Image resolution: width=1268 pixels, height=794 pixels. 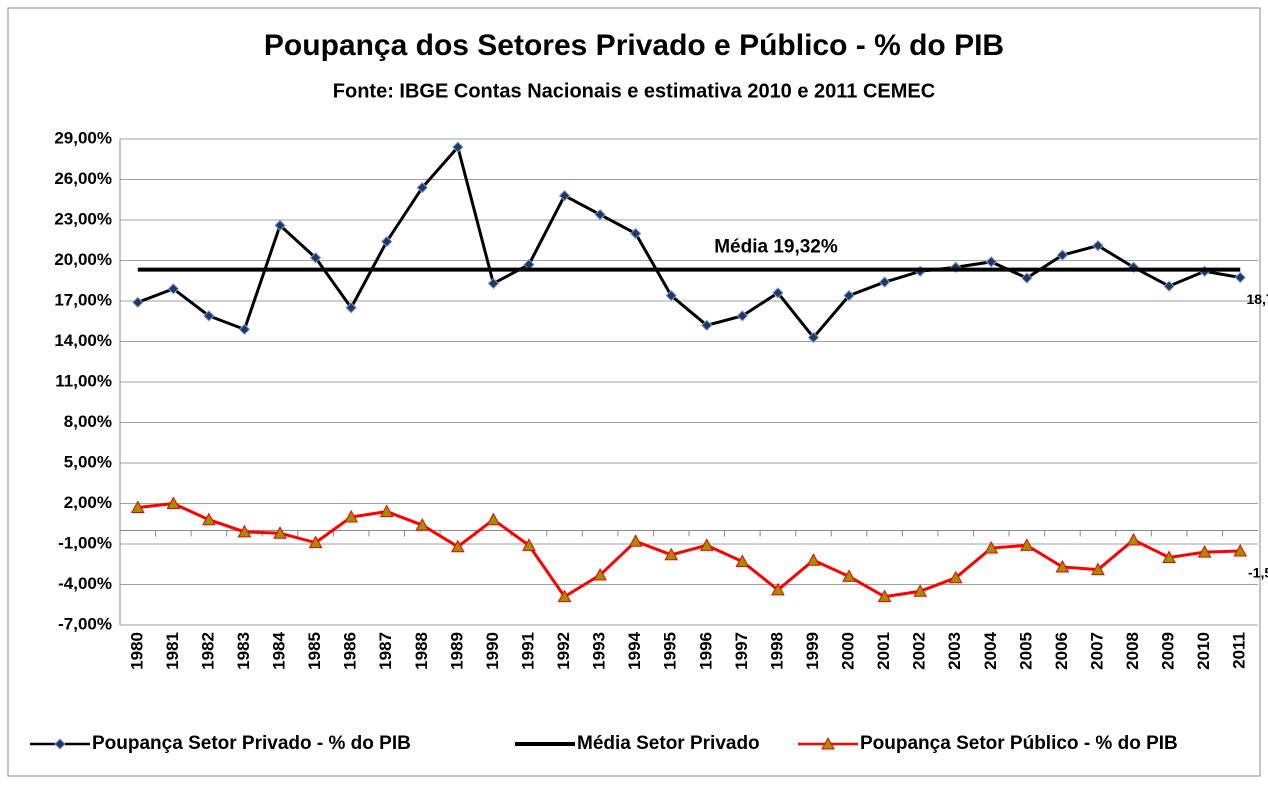 I want to click on x-tick-label: 2004, so click(x=990, y=650).